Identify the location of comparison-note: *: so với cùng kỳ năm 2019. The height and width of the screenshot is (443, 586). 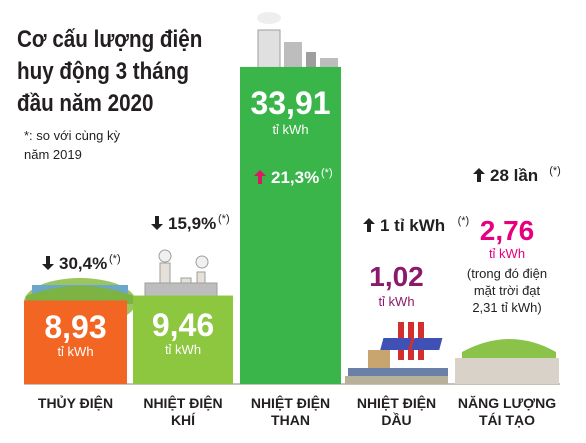
(99, 145).